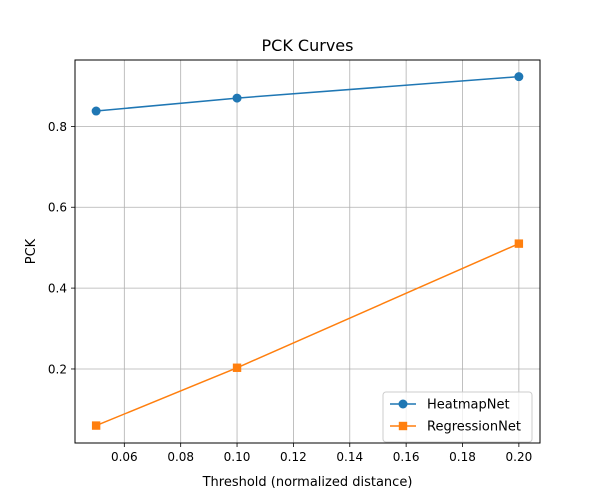 The width and height of the screenshot is (600, 500). I want to click on x-tick-label: 0.14, so click(349, 457).